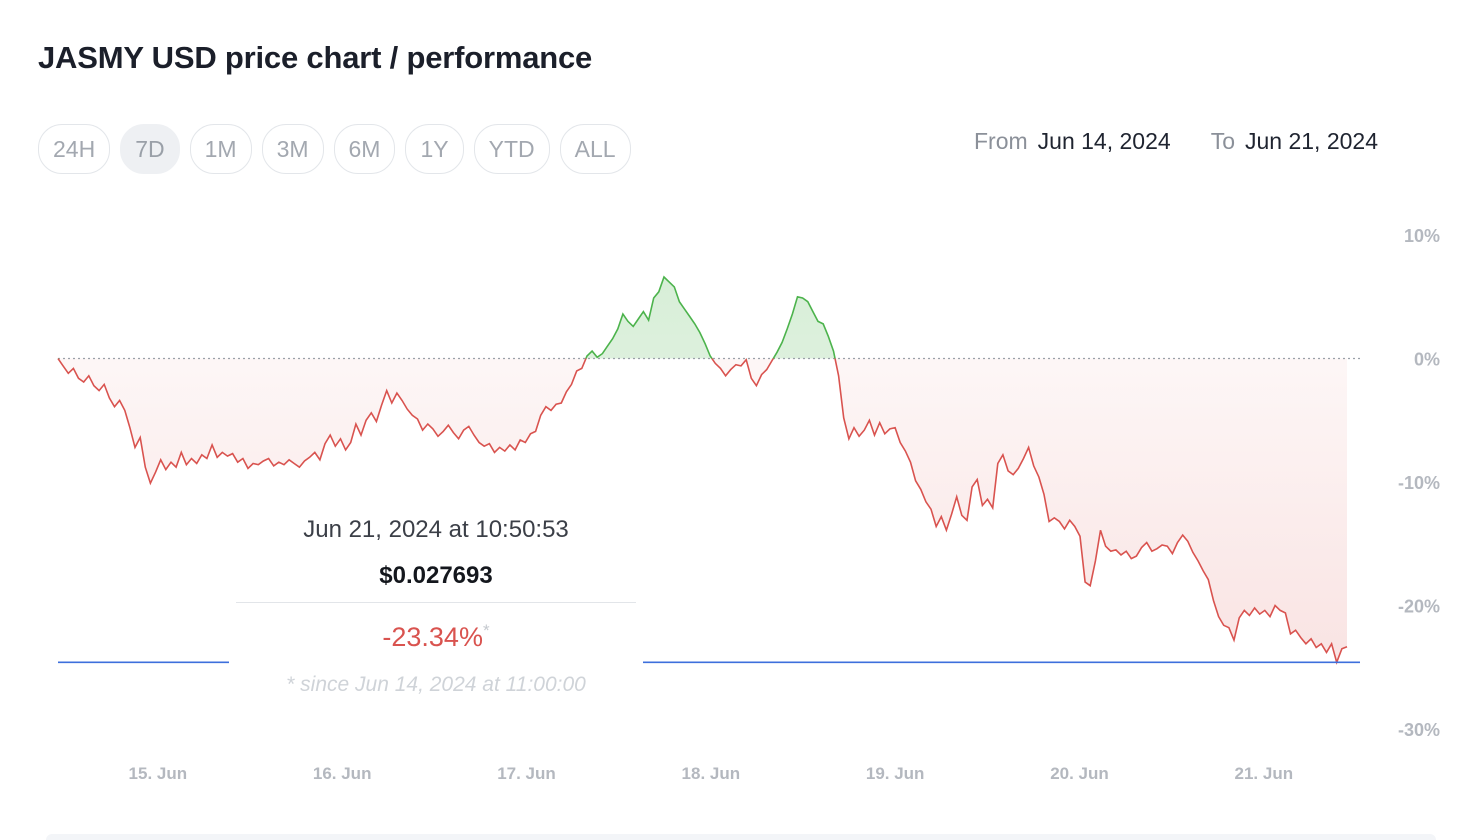 The height and width of the screenshot is (840, 1476). What do you see at coordinates (1422, 236) in the screenshot?
I see `y-tick-label: 10%` at bounding box center [1422, 236].